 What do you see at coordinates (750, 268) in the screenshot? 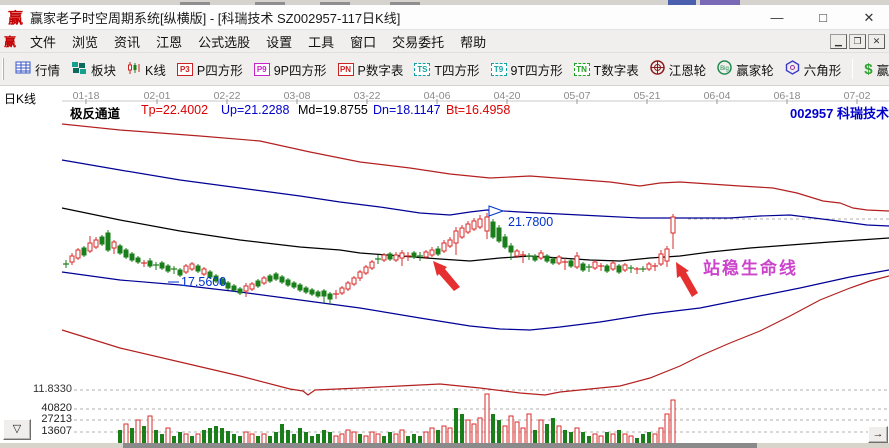
I see `annotation-note: 站稳生命线` at bounding box center [750, 268].